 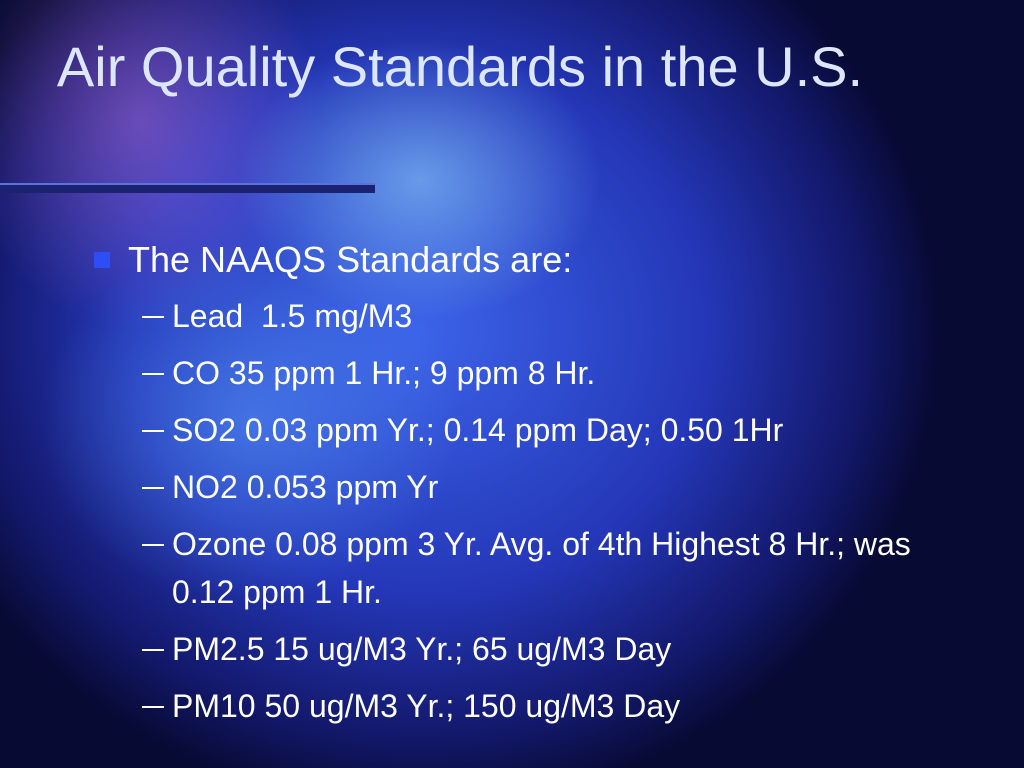 I want to click on bullet: The NAAQS Standards are:, so click(x=530, y=260).